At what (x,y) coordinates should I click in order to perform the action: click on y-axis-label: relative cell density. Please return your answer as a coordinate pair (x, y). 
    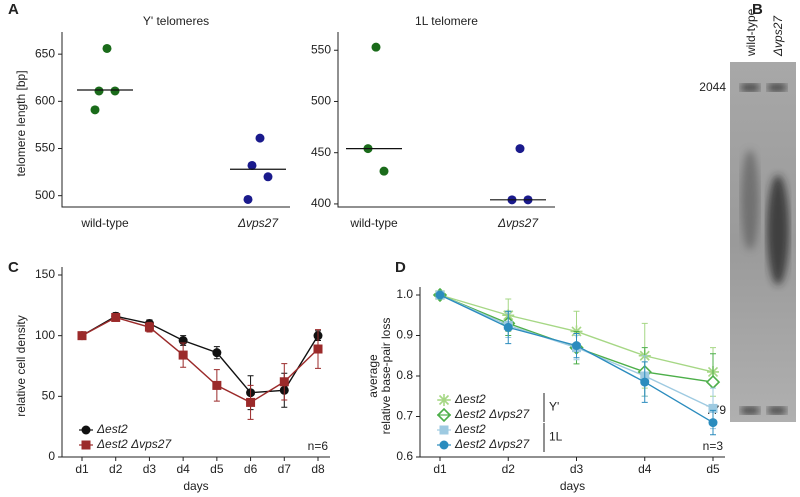
    Looking at the image, I should click on (21, 365).